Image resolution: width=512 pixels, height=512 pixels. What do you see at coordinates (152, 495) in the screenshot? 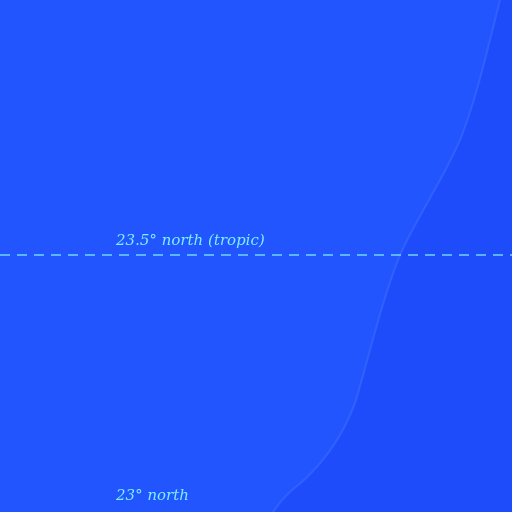
I see `latitude-23-label: 23° north` at bounding box center [152, 495].